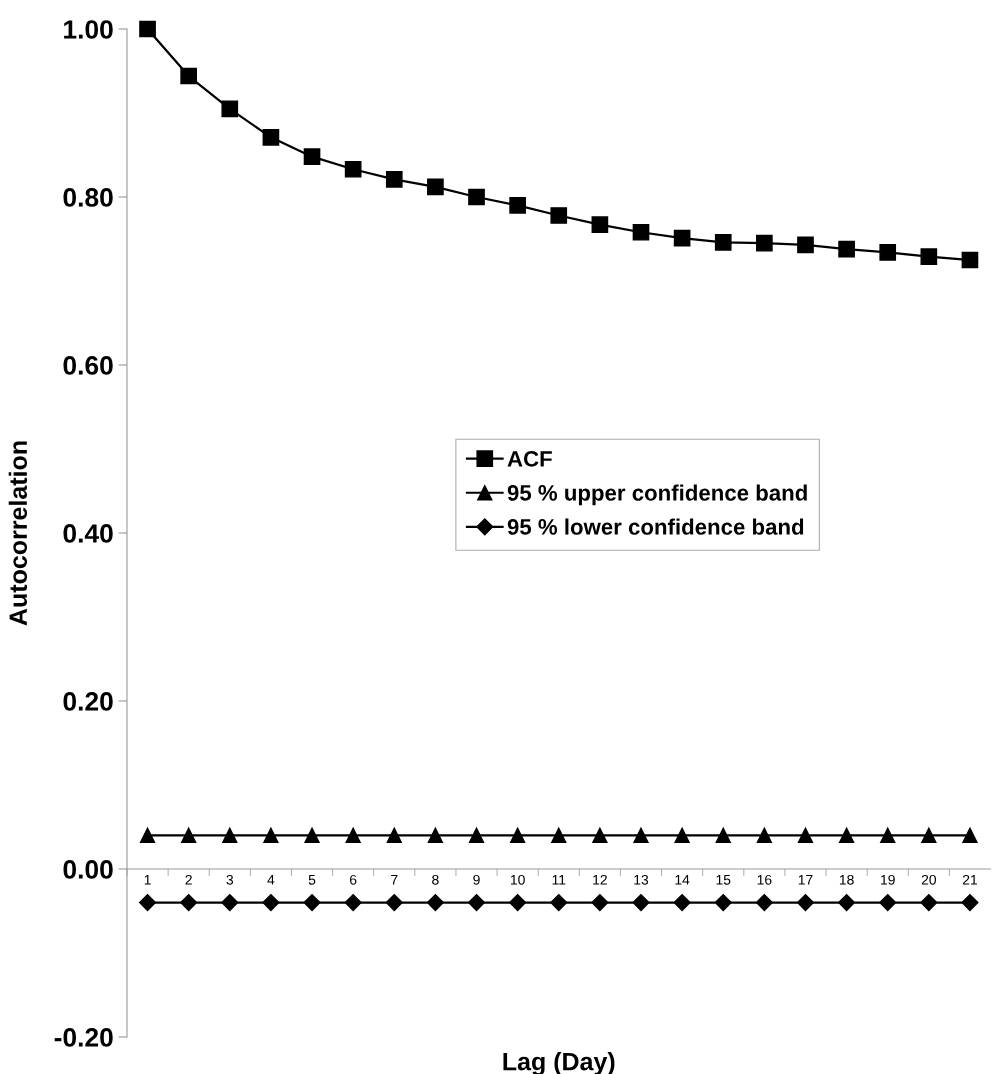 This screenshot has height=1074, width=996. Describe the element at coordinates (147, 880) in the screenshot. I see `x-tick-label: 1` at that location.